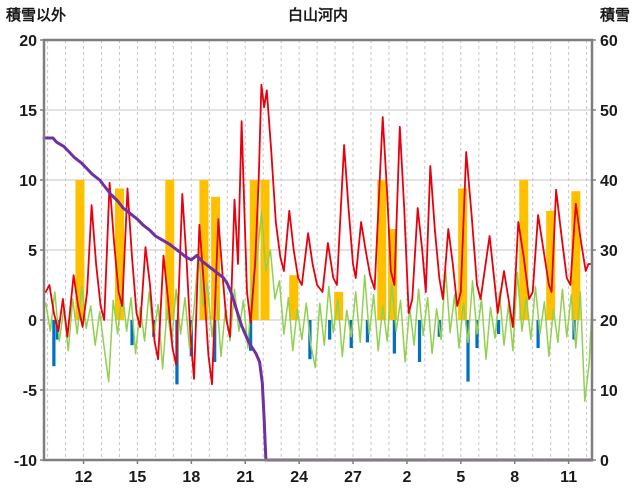 The width and height of the screenshot is (636, 501). Describe the element at coordinates (609, 41) in the screenshot. I see `svg-text: 60` at that location.